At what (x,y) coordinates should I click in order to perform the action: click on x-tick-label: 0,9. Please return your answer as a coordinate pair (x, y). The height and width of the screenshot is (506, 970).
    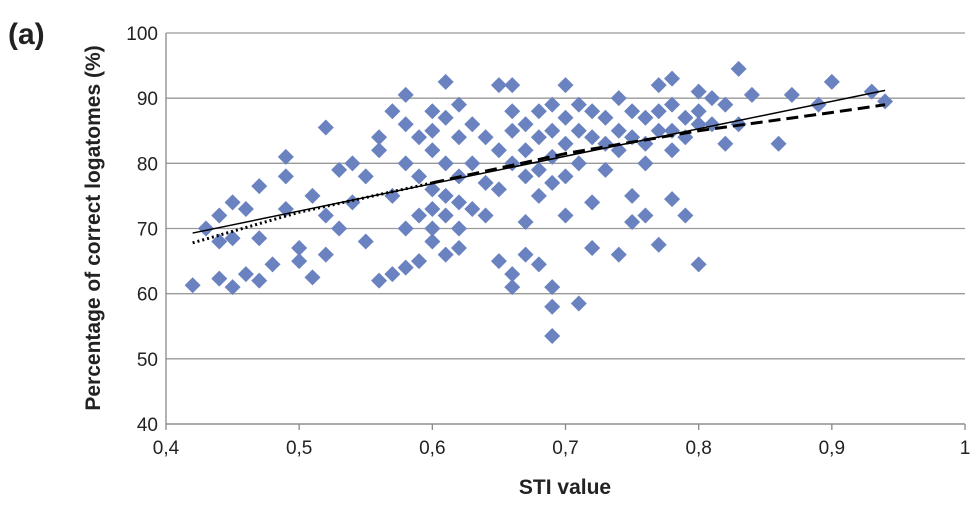
    Looking at the image, I should click on (832, 448).